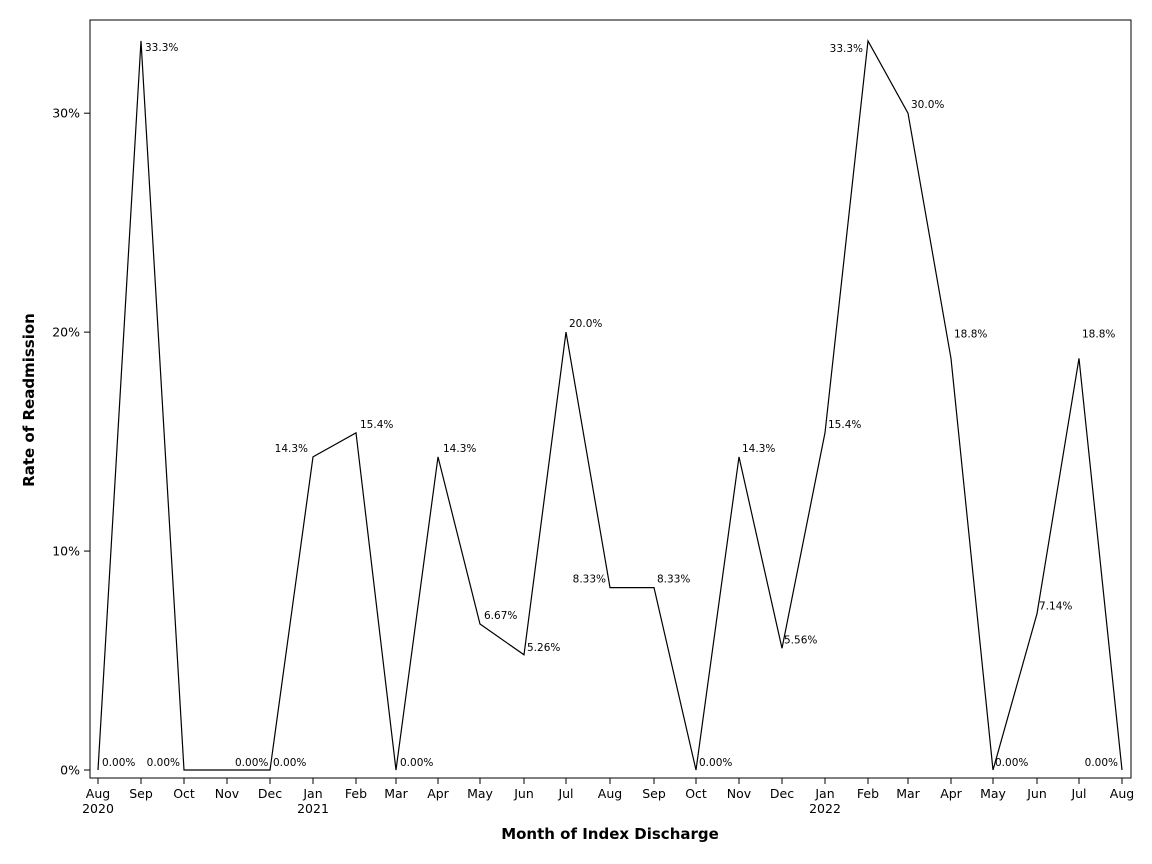 The image size is (1152, 864). What do you see at coordinates (543, 648) in the screenshot?
I see `data-label: 5.26%` at bounding box center [543, 648].